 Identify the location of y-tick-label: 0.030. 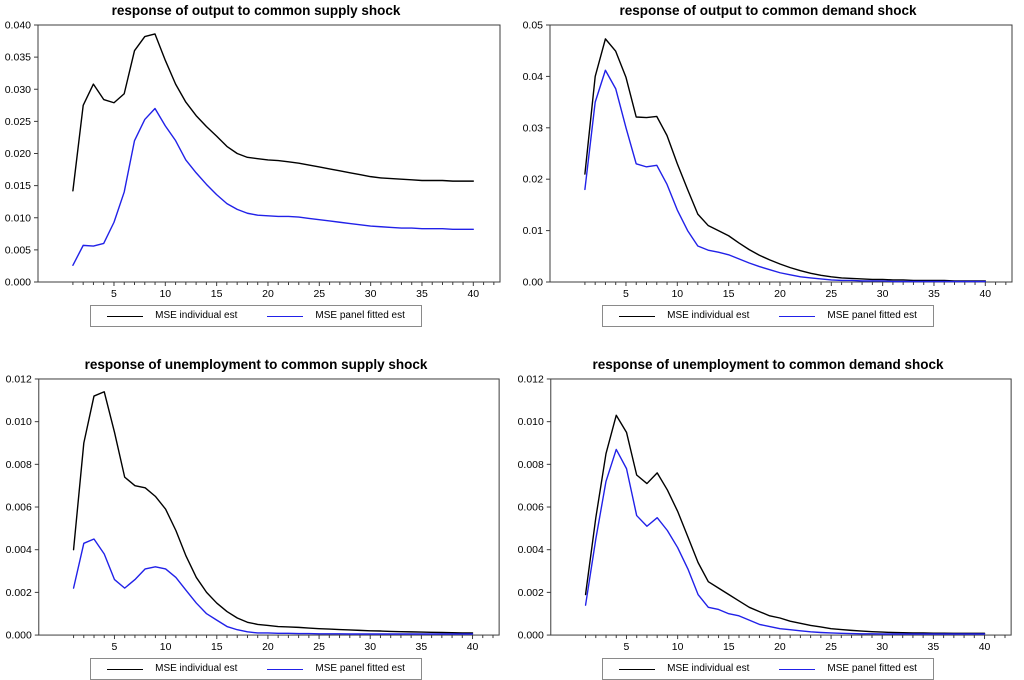
(18, 90).